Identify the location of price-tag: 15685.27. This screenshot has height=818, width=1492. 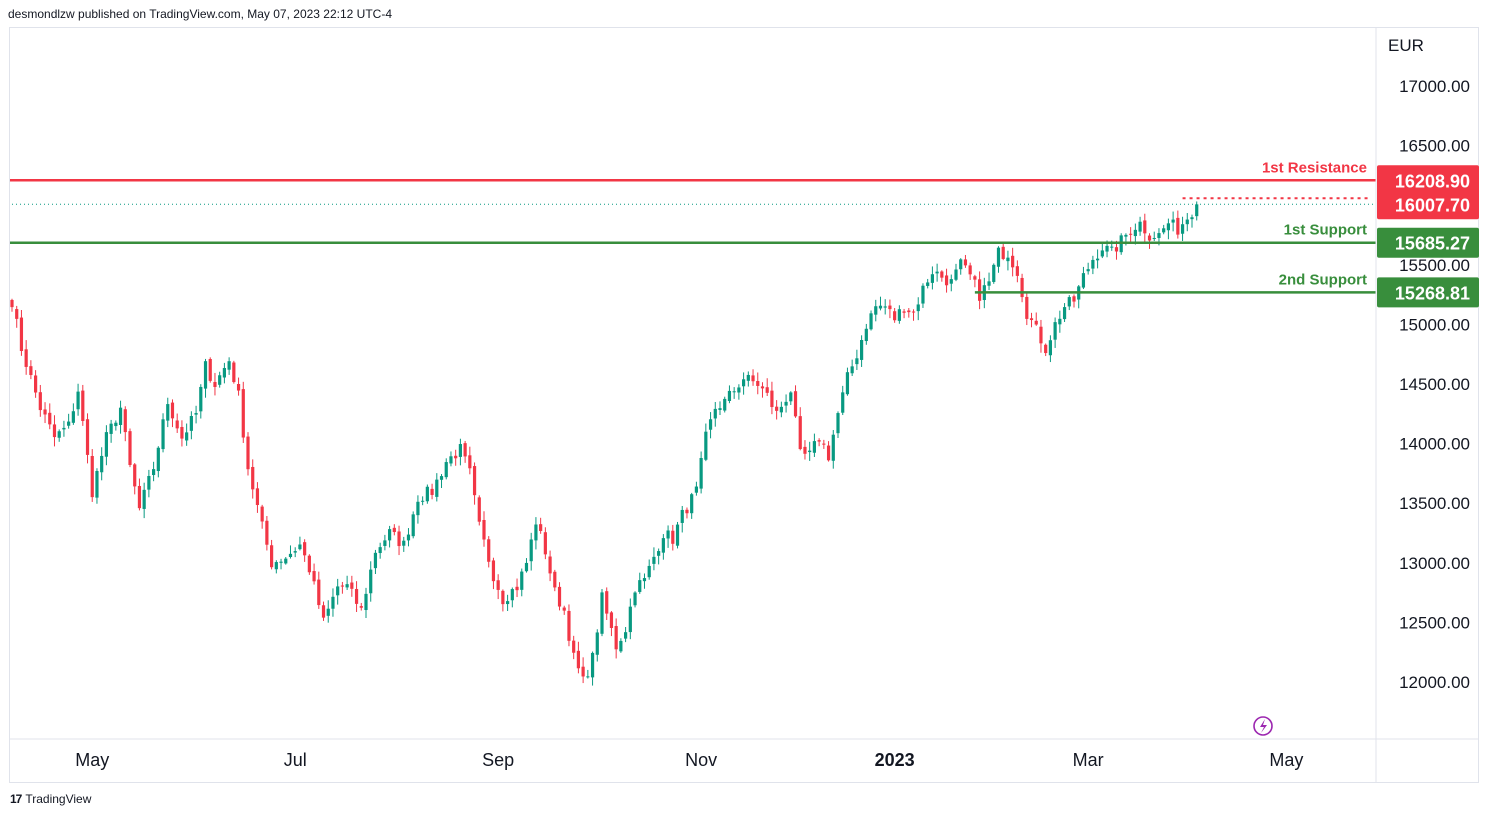
(1428, 242).